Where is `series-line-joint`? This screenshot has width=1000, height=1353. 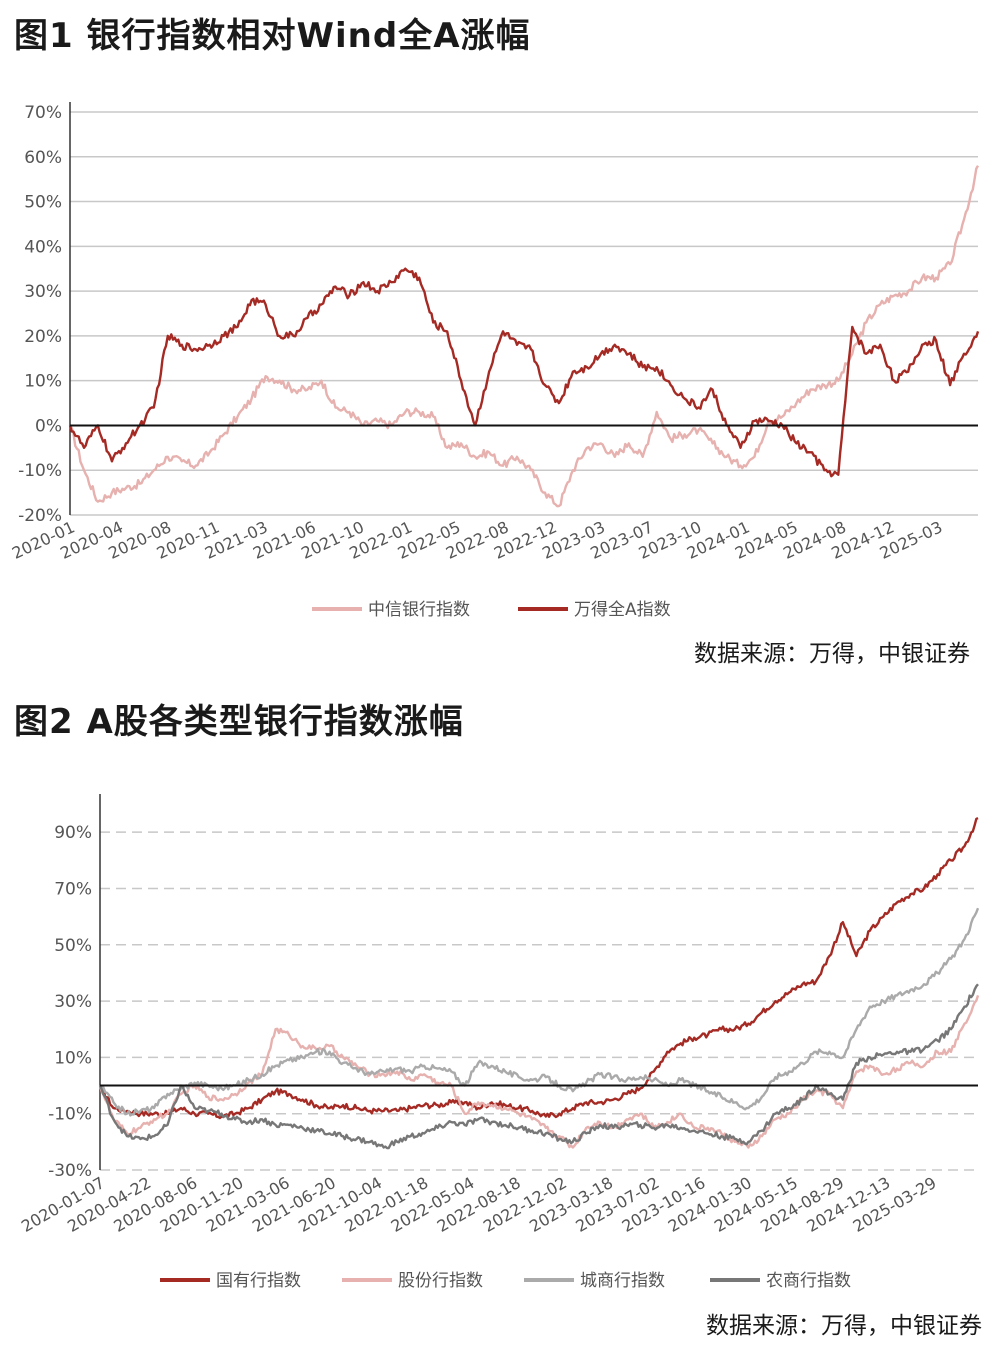 series-line-joint is located at coordinates (539, 1072).